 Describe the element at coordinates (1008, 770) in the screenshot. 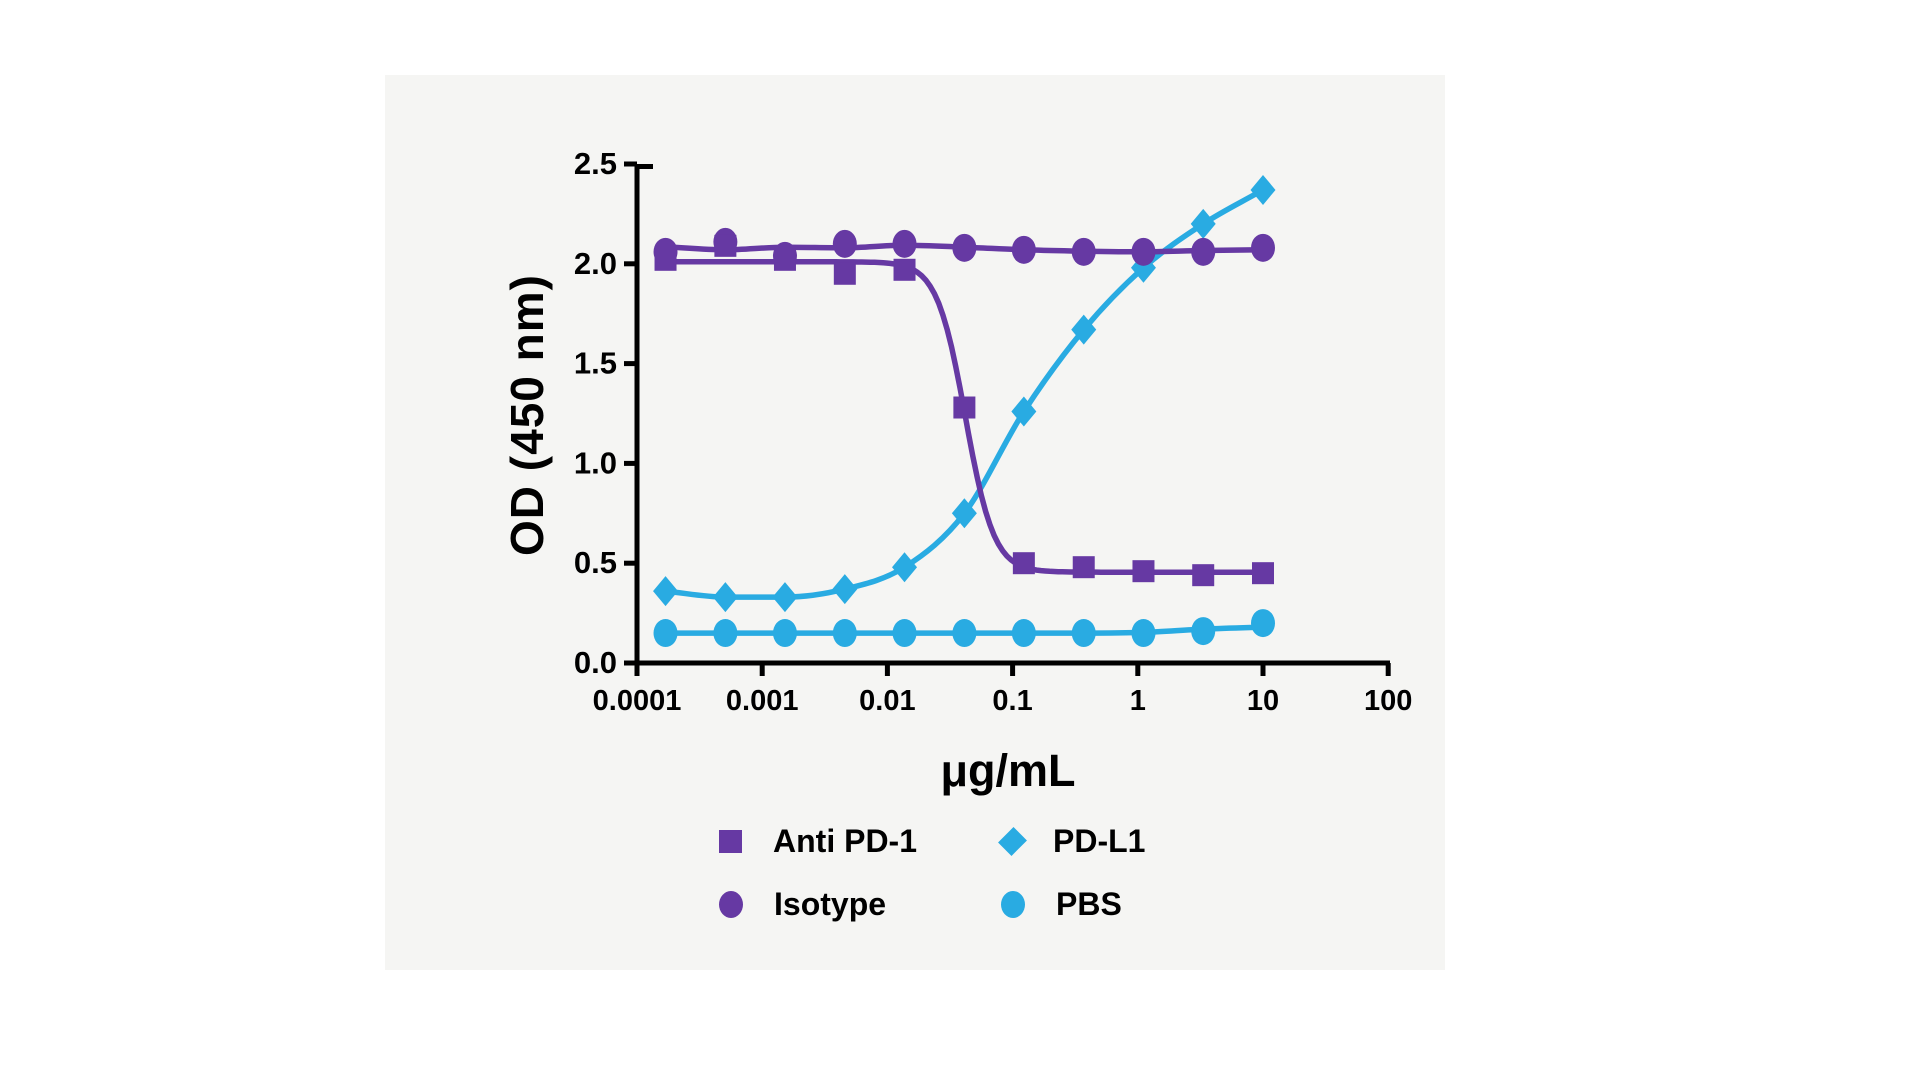

I see `x-axis-title: μg/mL` at that location.